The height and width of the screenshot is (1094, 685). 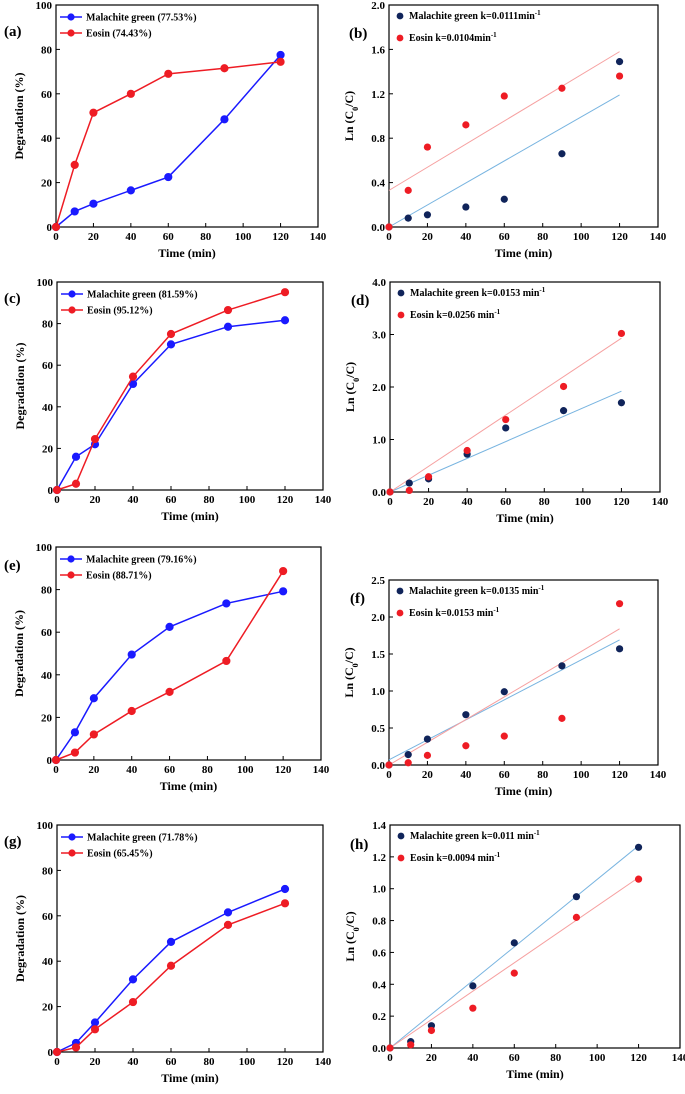 I want to click on series-line, so click(x=169, y=665).